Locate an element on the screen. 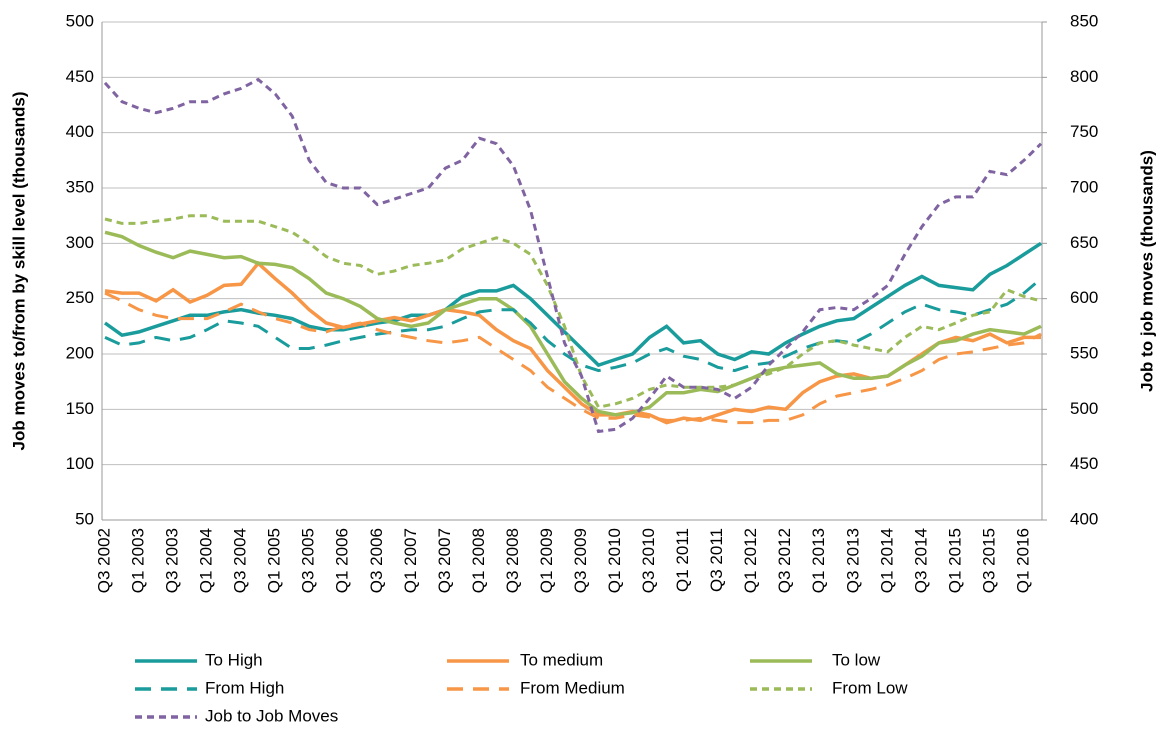  y-tick-label: 500 is located at coordinates (80, 20).